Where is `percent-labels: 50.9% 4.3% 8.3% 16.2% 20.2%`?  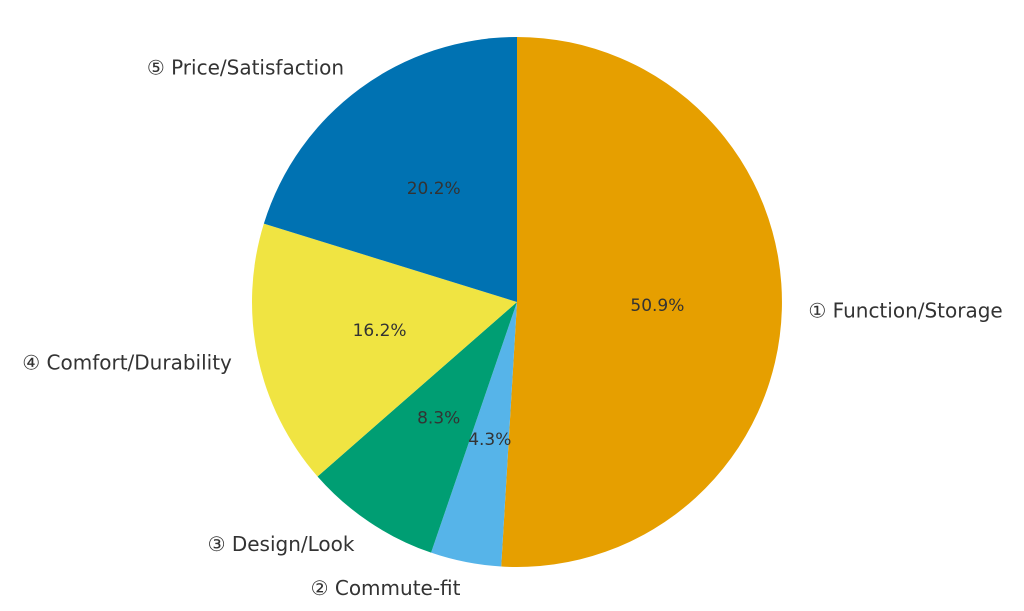
percent-labels: 50.9% 4.3% 8.3% 16.2% 20.2% is located at coordinates (519, 314).